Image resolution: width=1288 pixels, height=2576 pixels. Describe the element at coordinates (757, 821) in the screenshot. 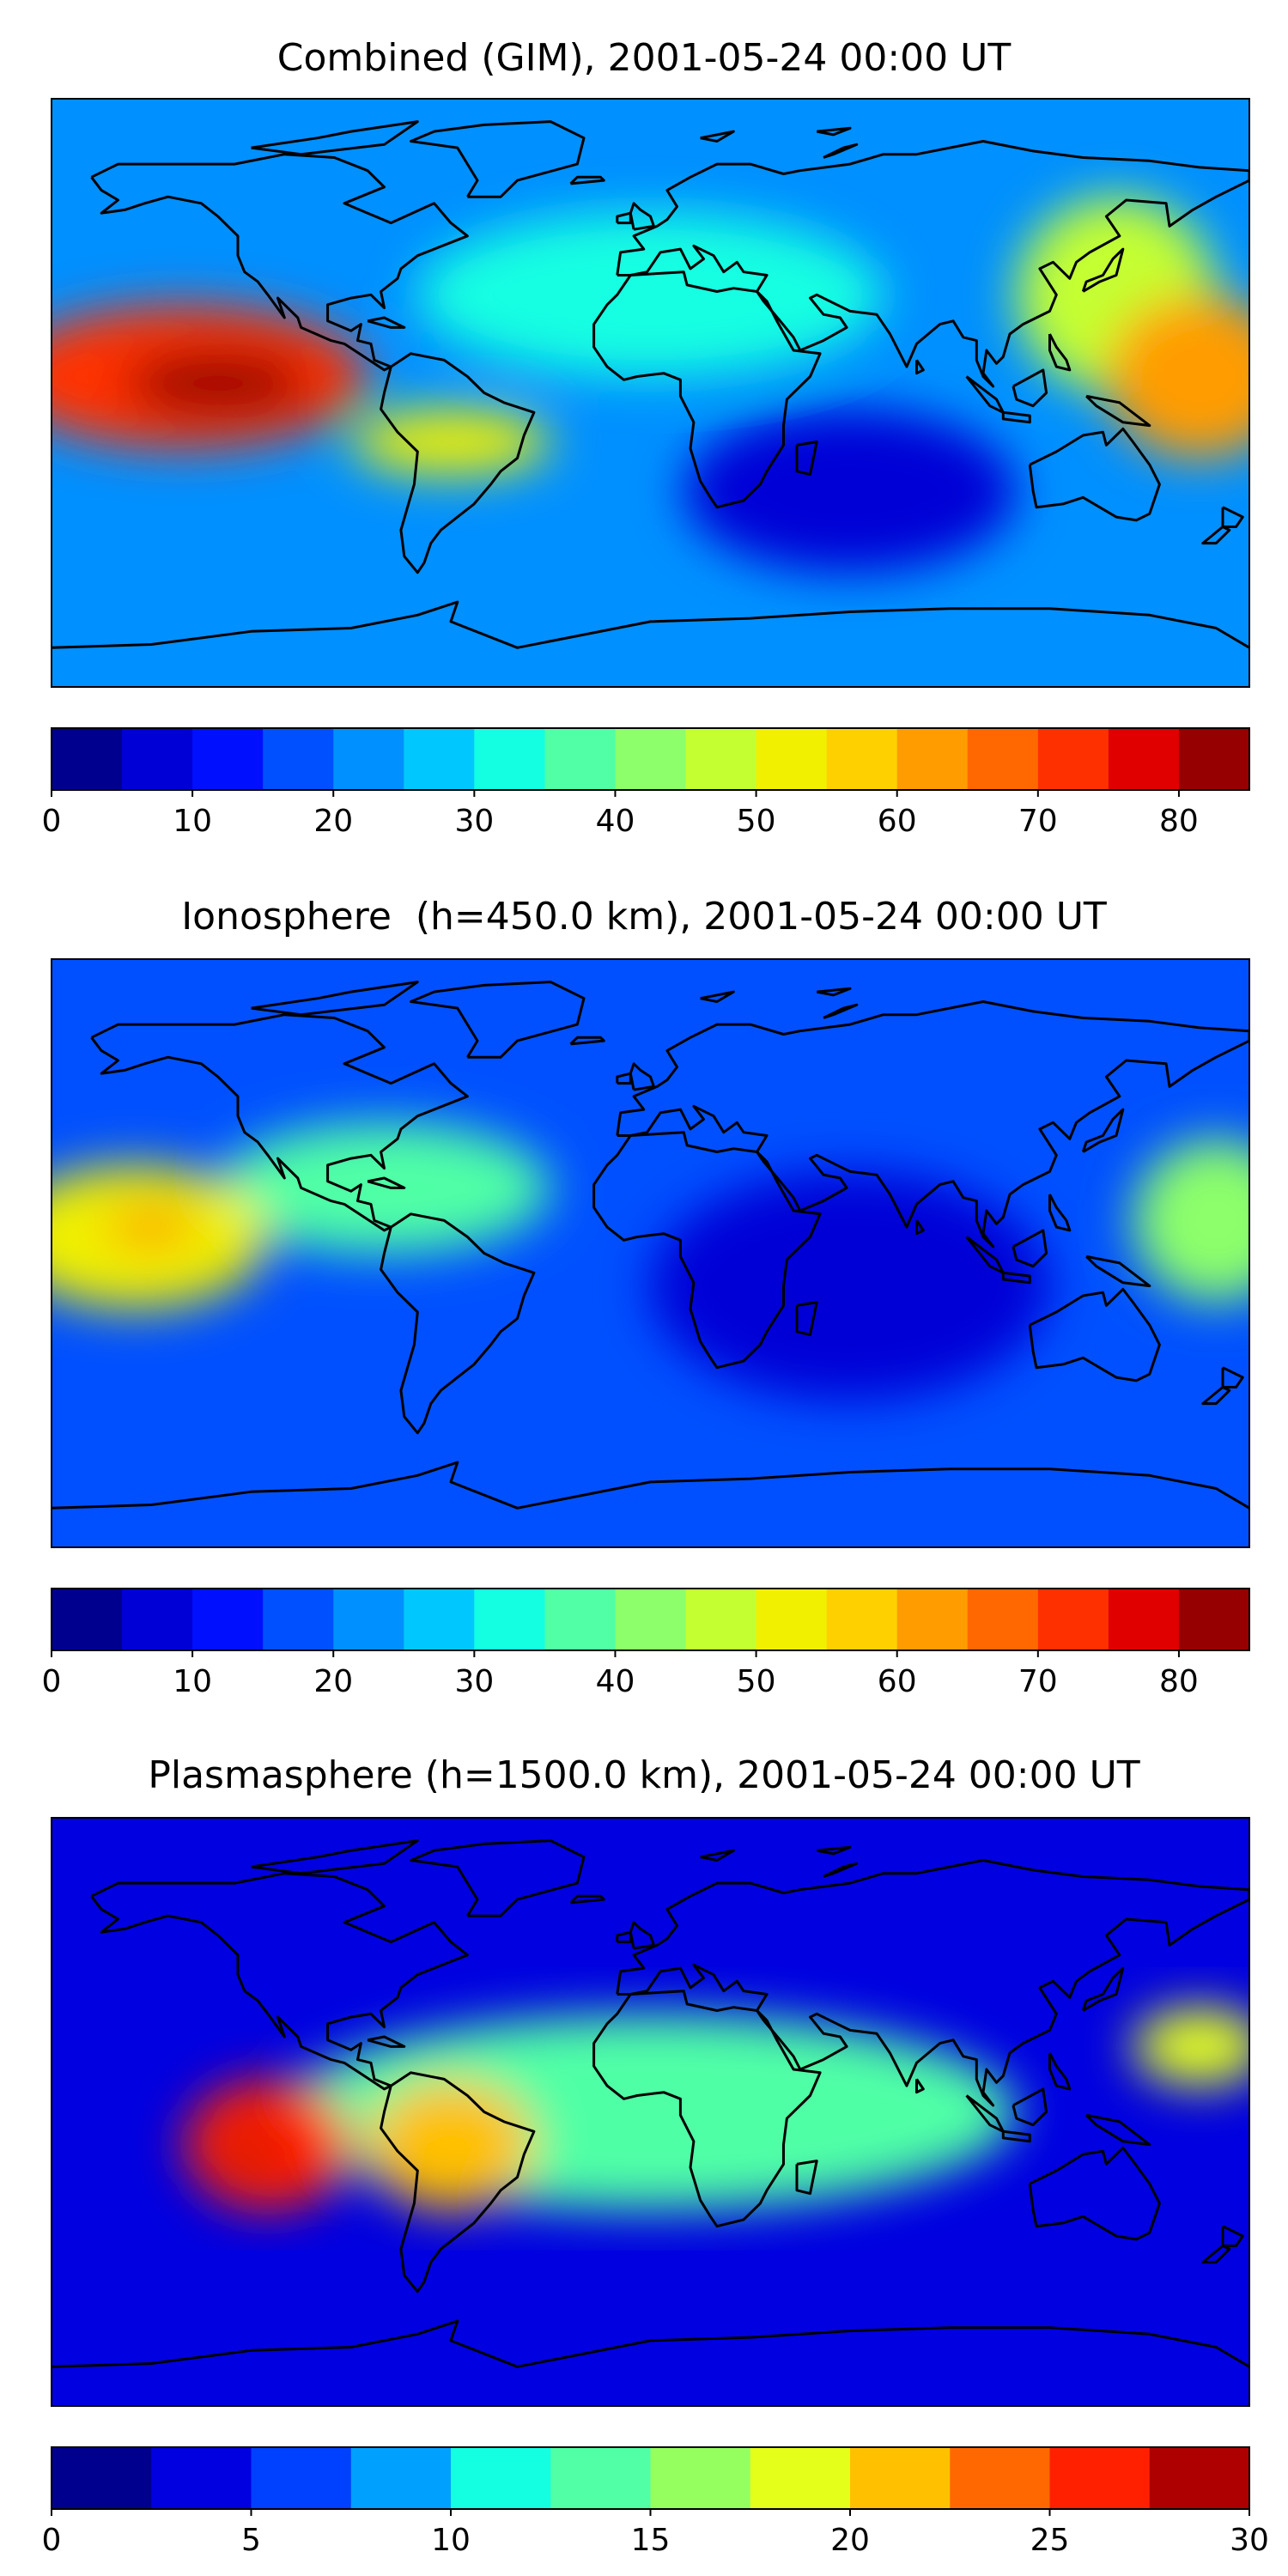

I see `colorbar-tick-label: 50` at that location.